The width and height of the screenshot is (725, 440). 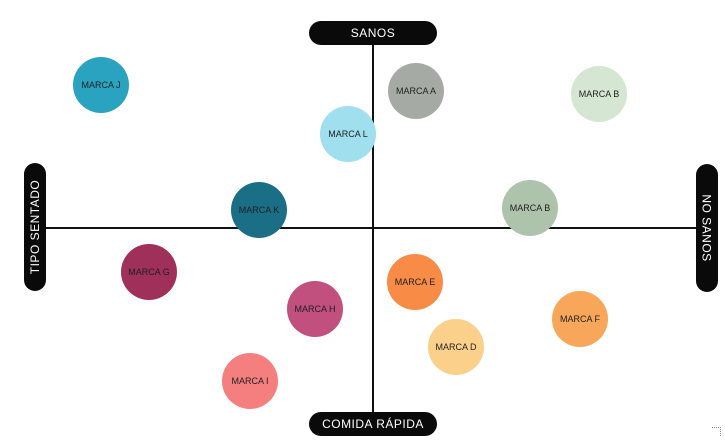 I want to click on axis-label-top: SANOS, so click(x=373, y=33).